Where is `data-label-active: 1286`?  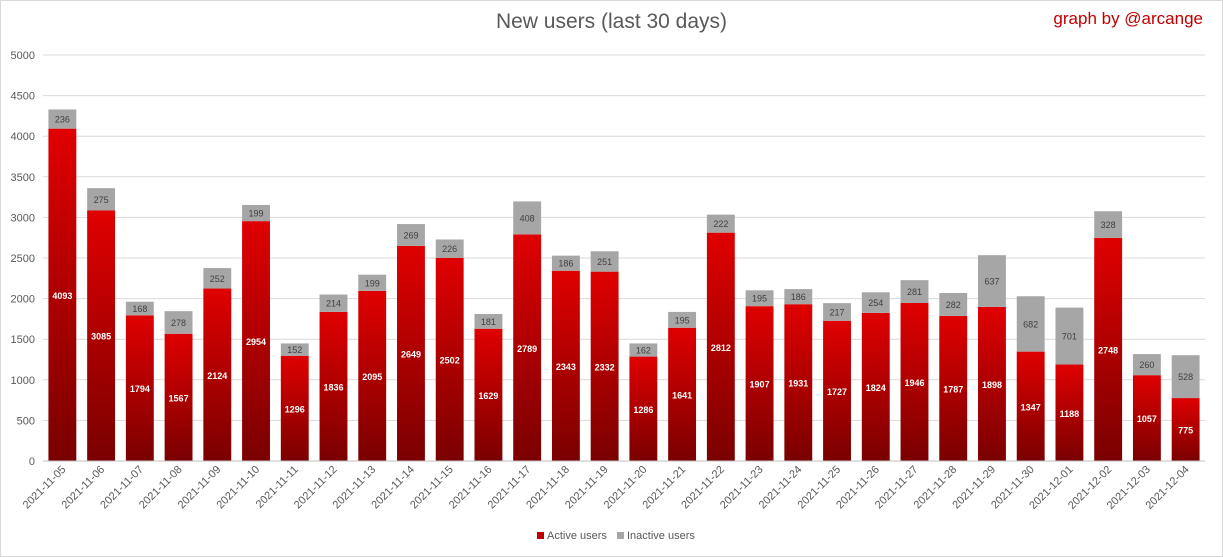
data-label-active: 1286 is located at coordinates (643, 410).